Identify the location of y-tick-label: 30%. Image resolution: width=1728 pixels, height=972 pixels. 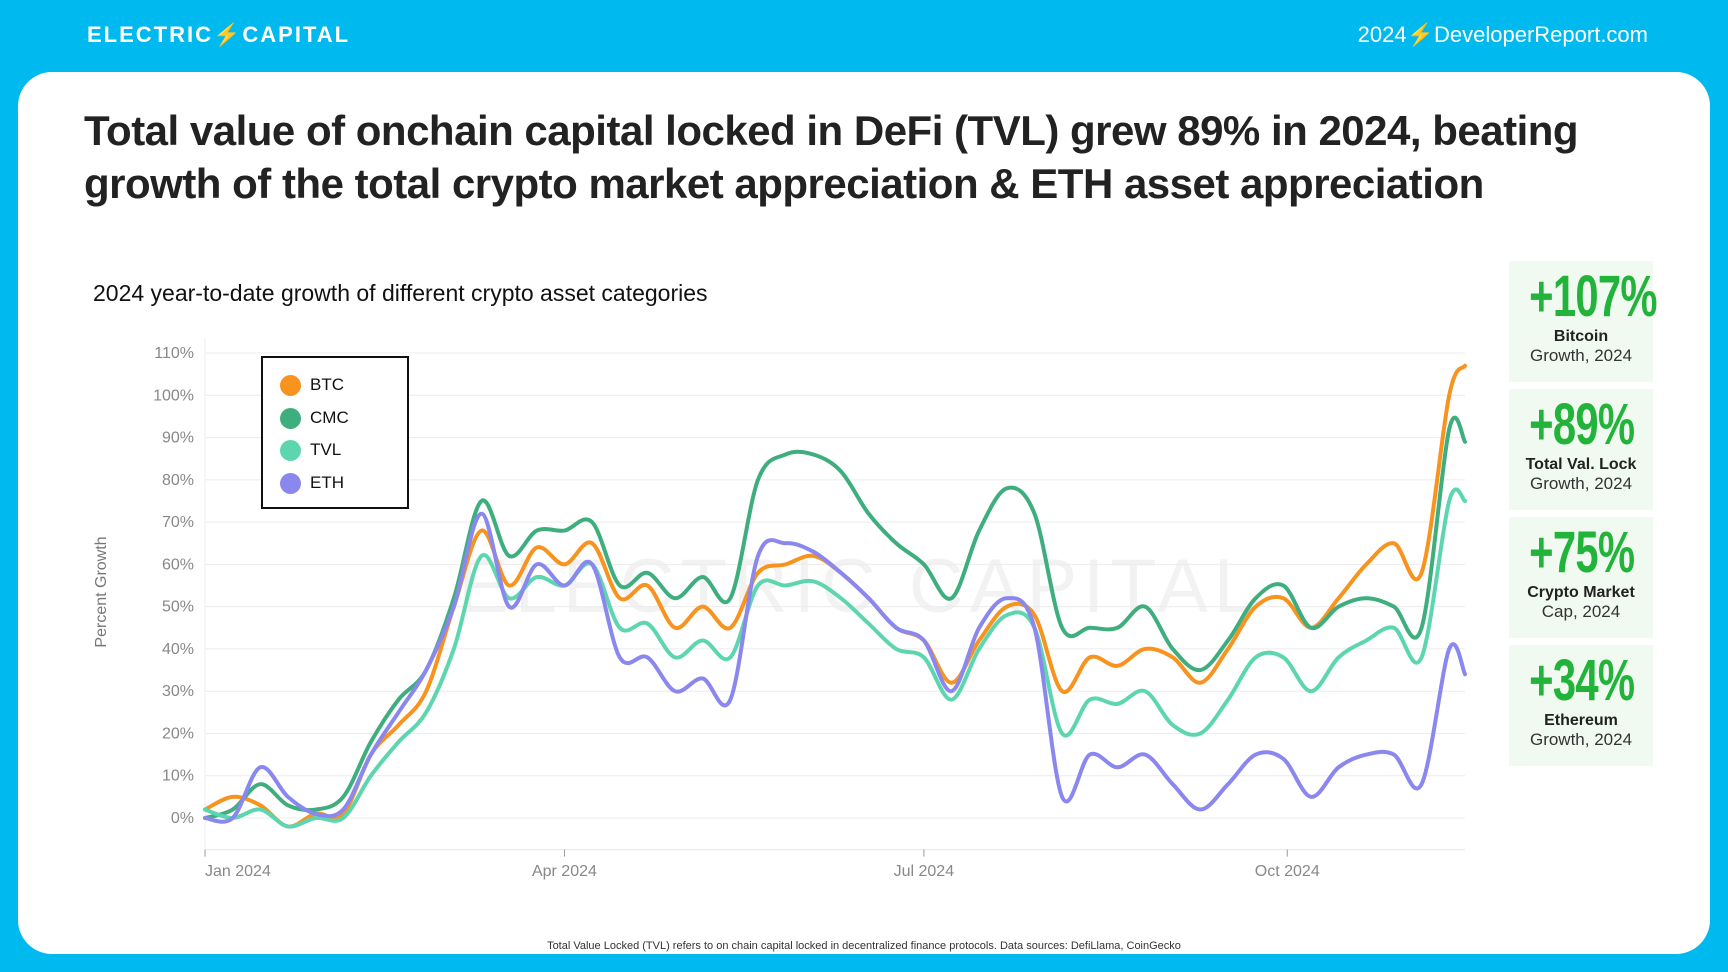
(178, 691).